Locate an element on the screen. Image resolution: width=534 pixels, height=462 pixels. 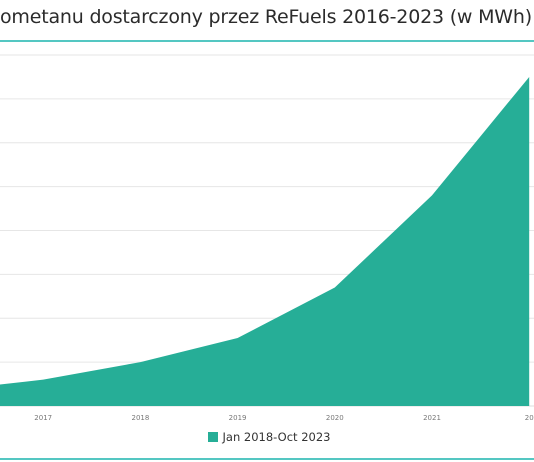
x-tick-label: 20 is located at coordinates (529, 418).